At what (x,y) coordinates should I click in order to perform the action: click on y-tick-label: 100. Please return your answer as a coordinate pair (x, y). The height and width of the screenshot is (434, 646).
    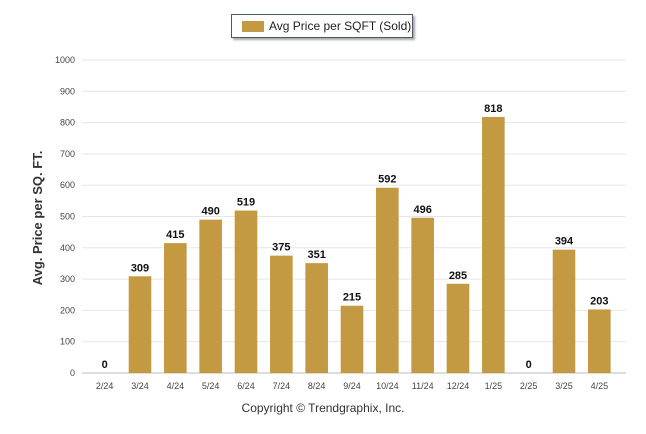
    Looking at the image, I should click on (67, 342).